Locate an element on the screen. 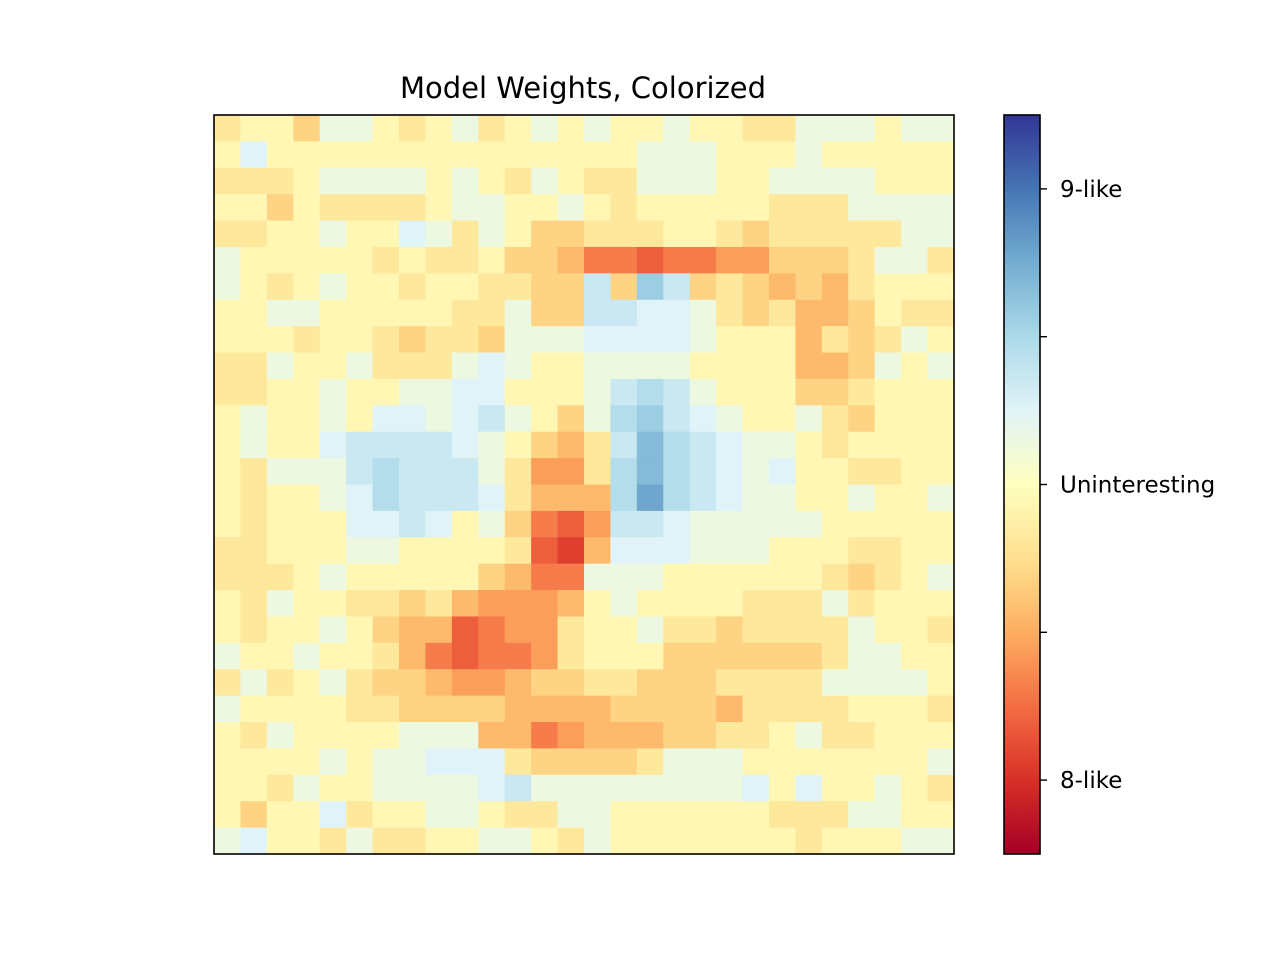 The height and width of the screenshot is (960, 1280). colorbar-tick-label: Uninteresting is located at coordinates (1137, 486).